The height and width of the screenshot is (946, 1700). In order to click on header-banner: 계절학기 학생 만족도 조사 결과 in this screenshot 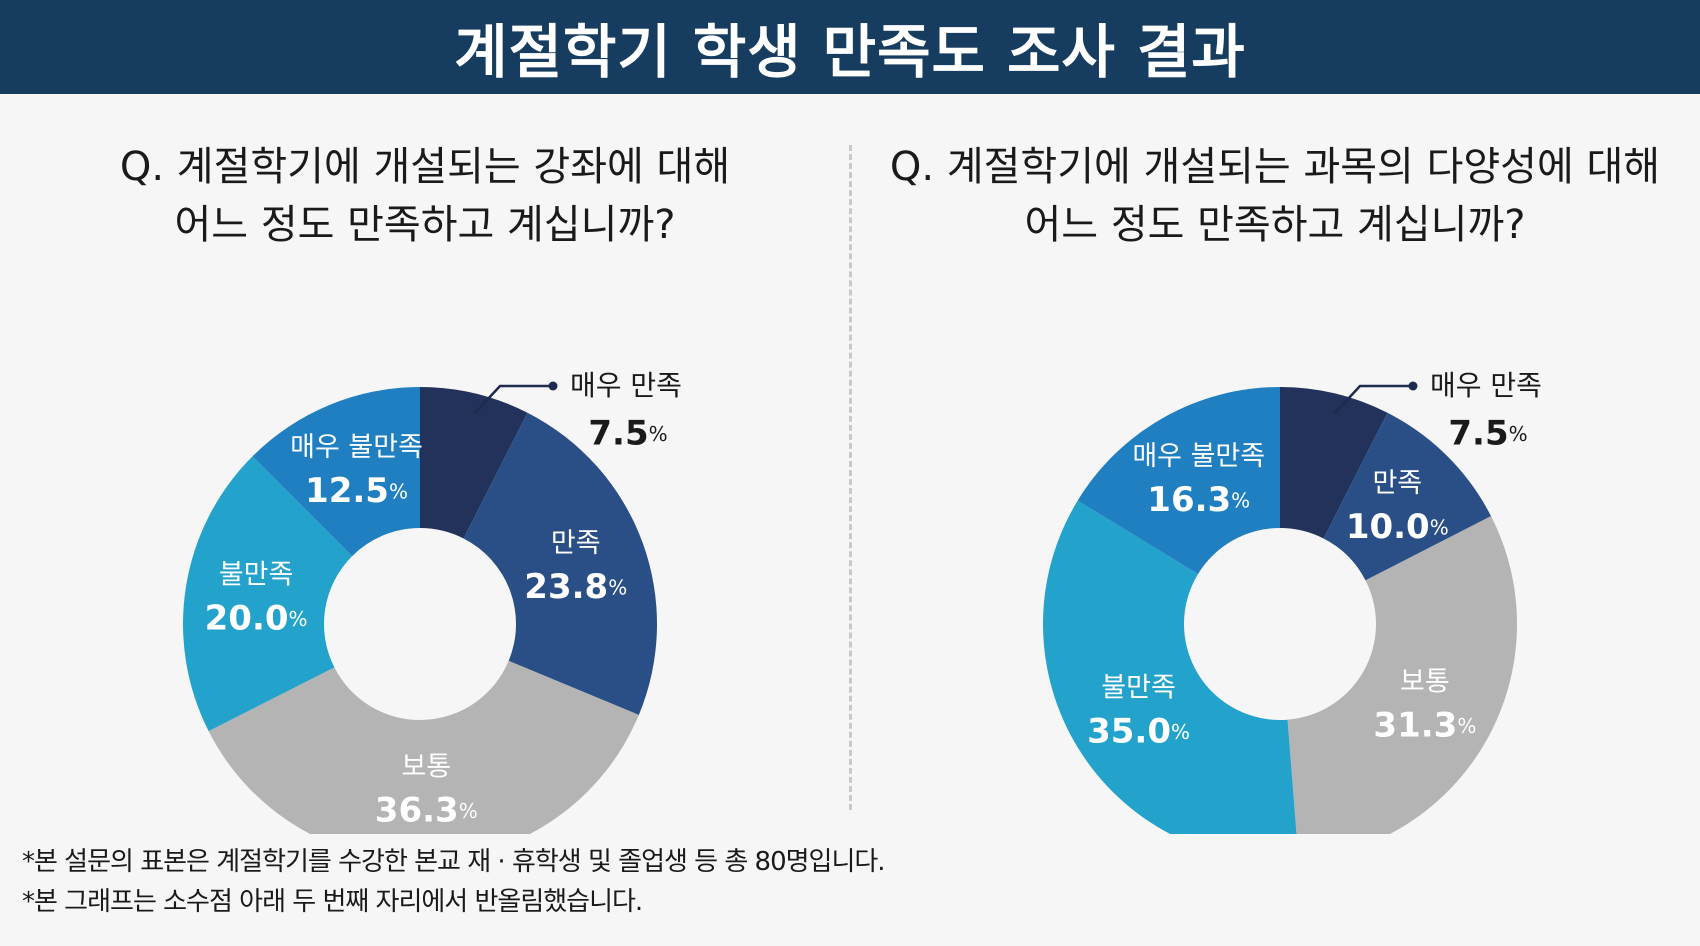, I will do `click(850, 47)`.